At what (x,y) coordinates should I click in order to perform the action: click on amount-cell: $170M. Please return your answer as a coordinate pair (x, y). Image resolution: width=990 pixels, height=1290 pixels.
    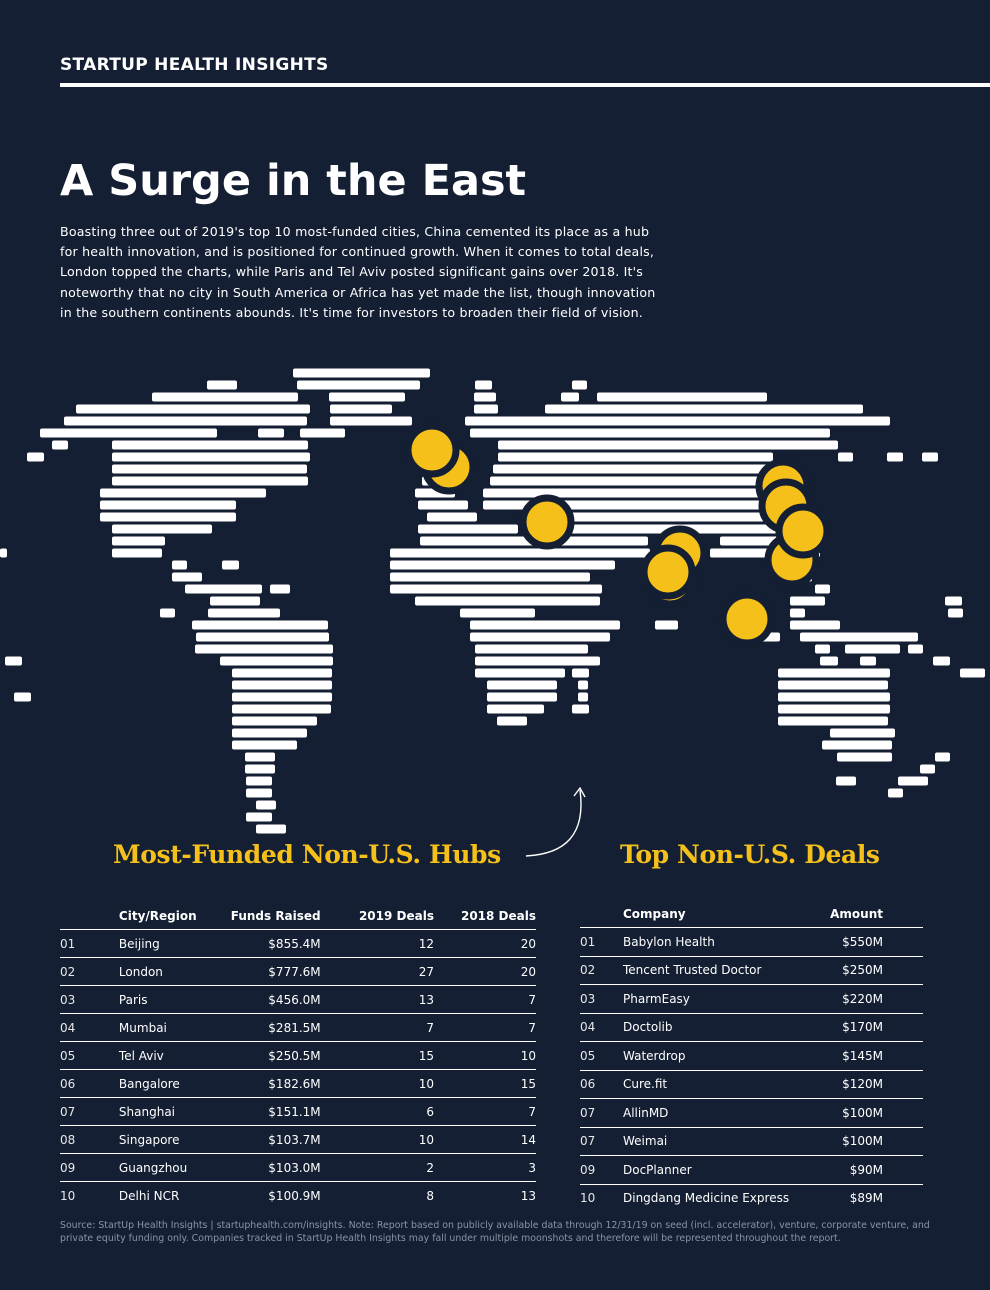
    Looking at the image, I should click on (848, 1027).